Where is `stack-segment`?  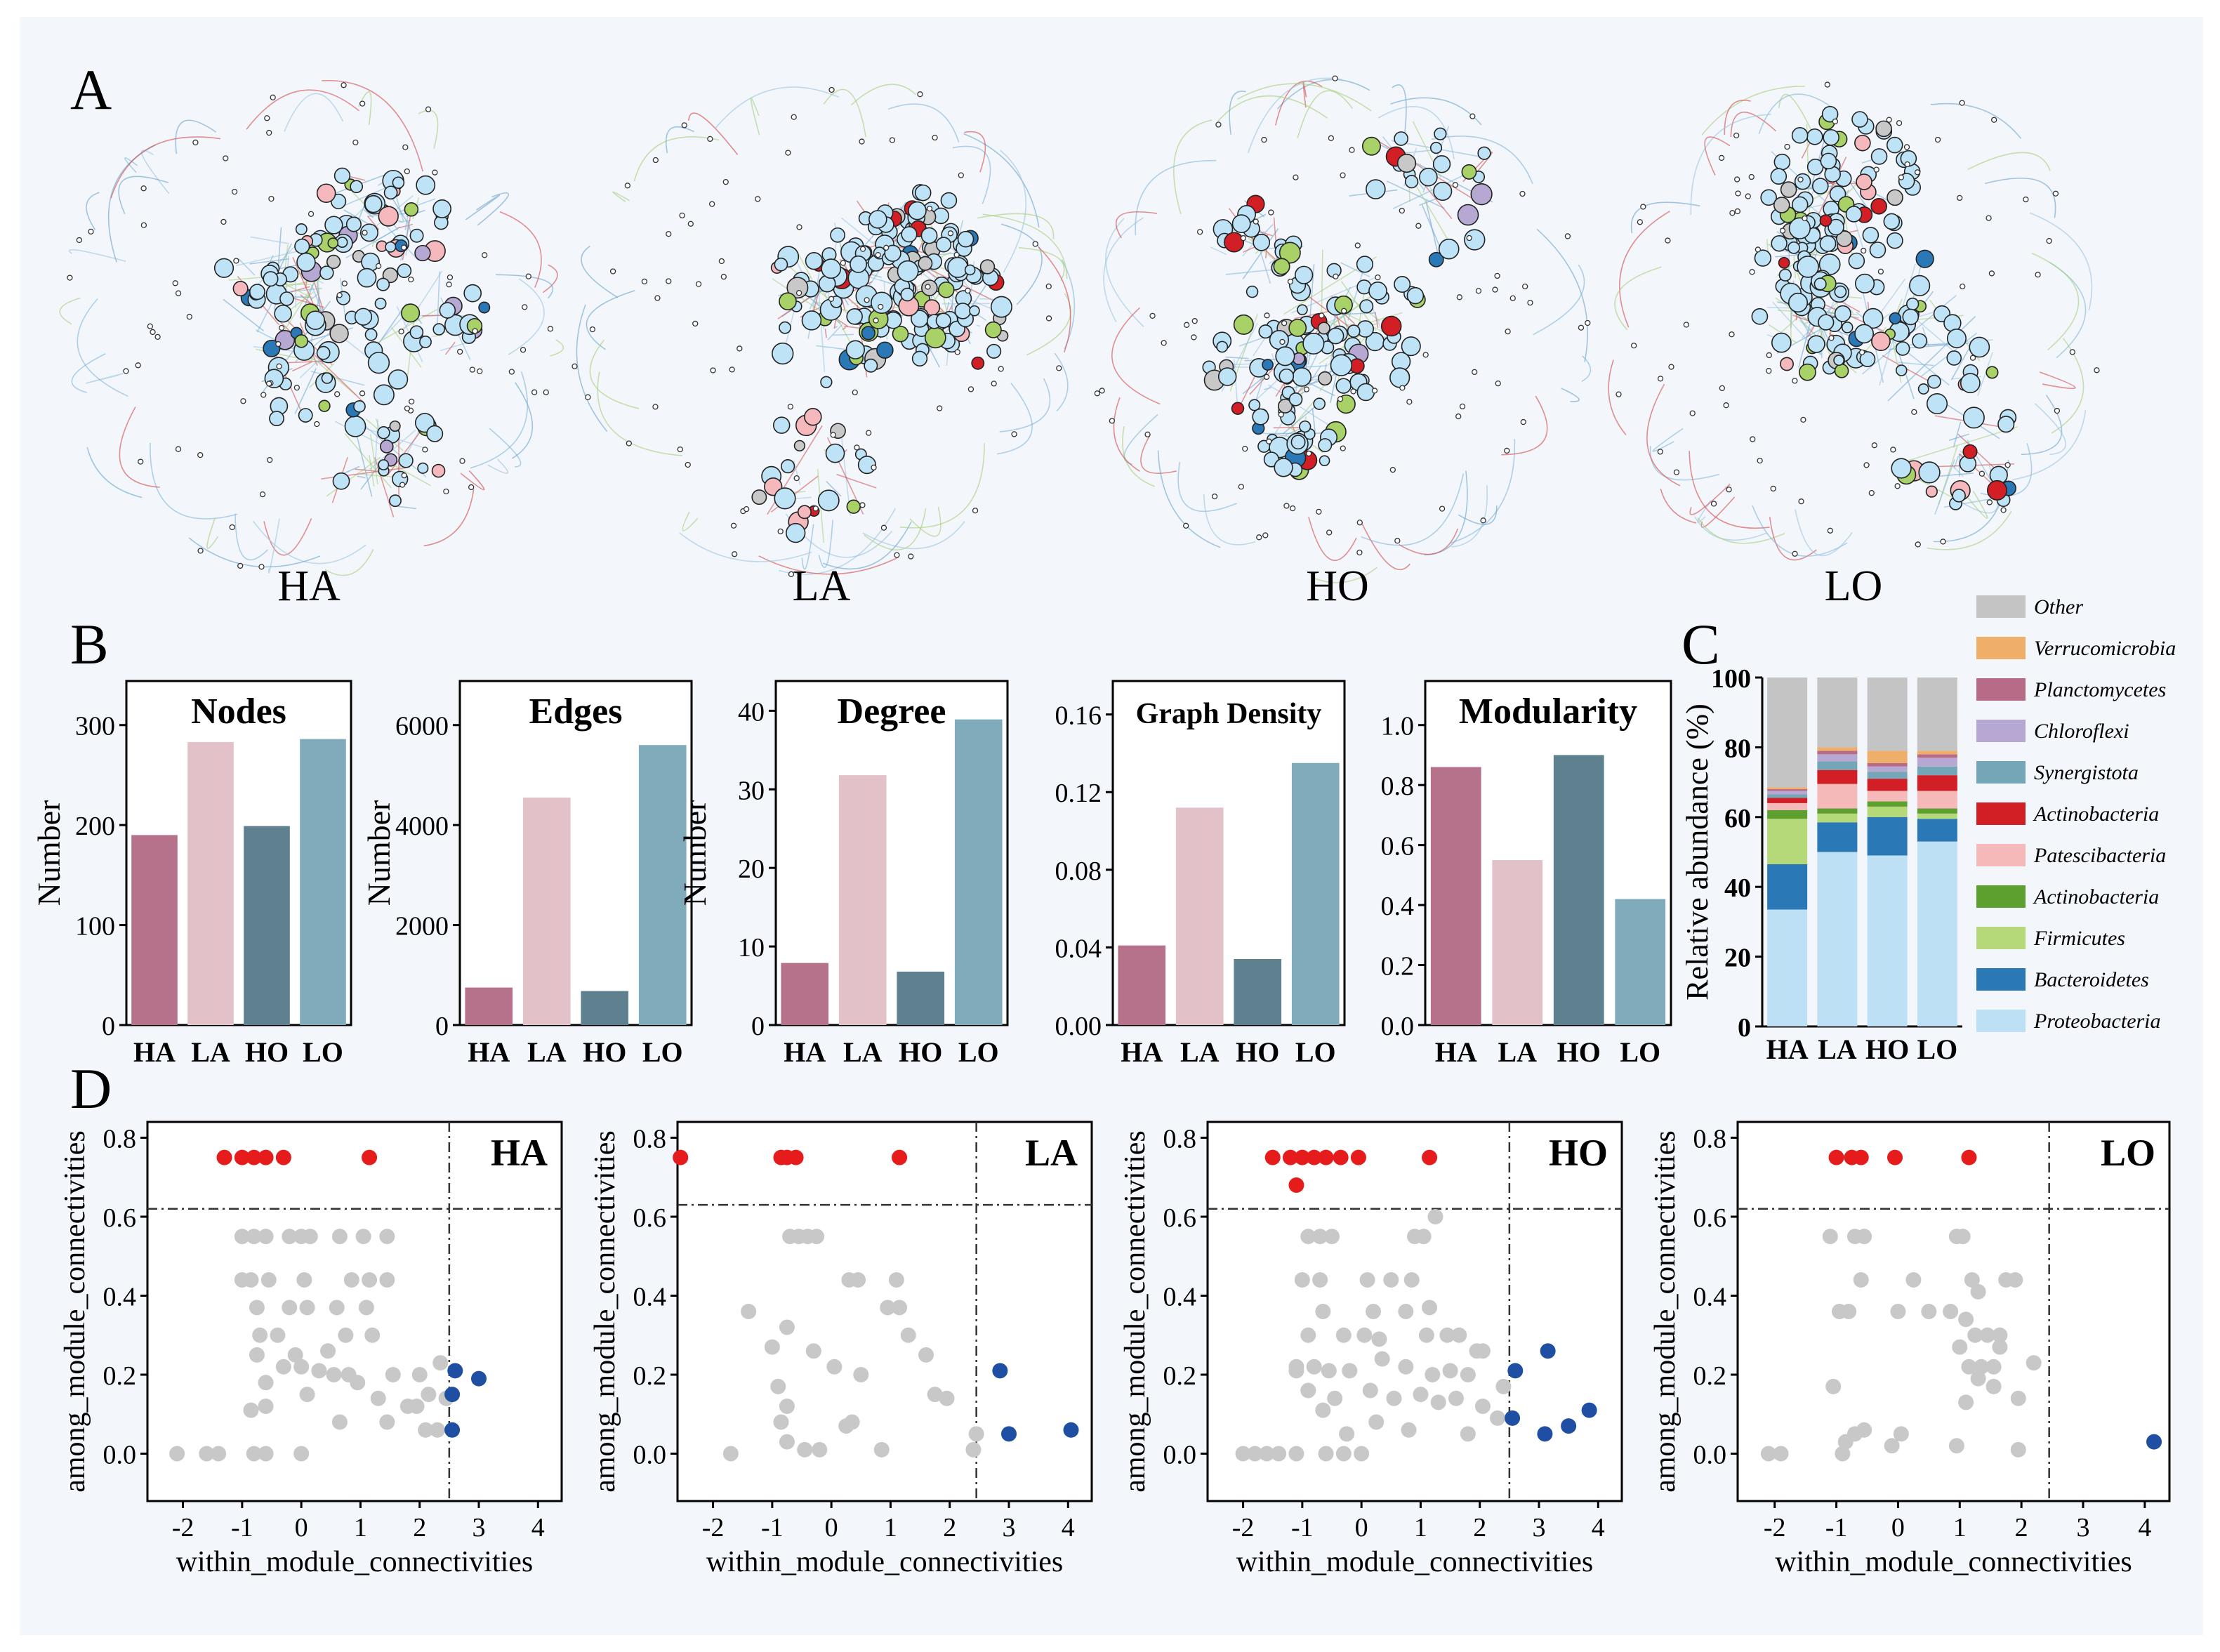 stack-segment is located at coordinates (1837, 818).